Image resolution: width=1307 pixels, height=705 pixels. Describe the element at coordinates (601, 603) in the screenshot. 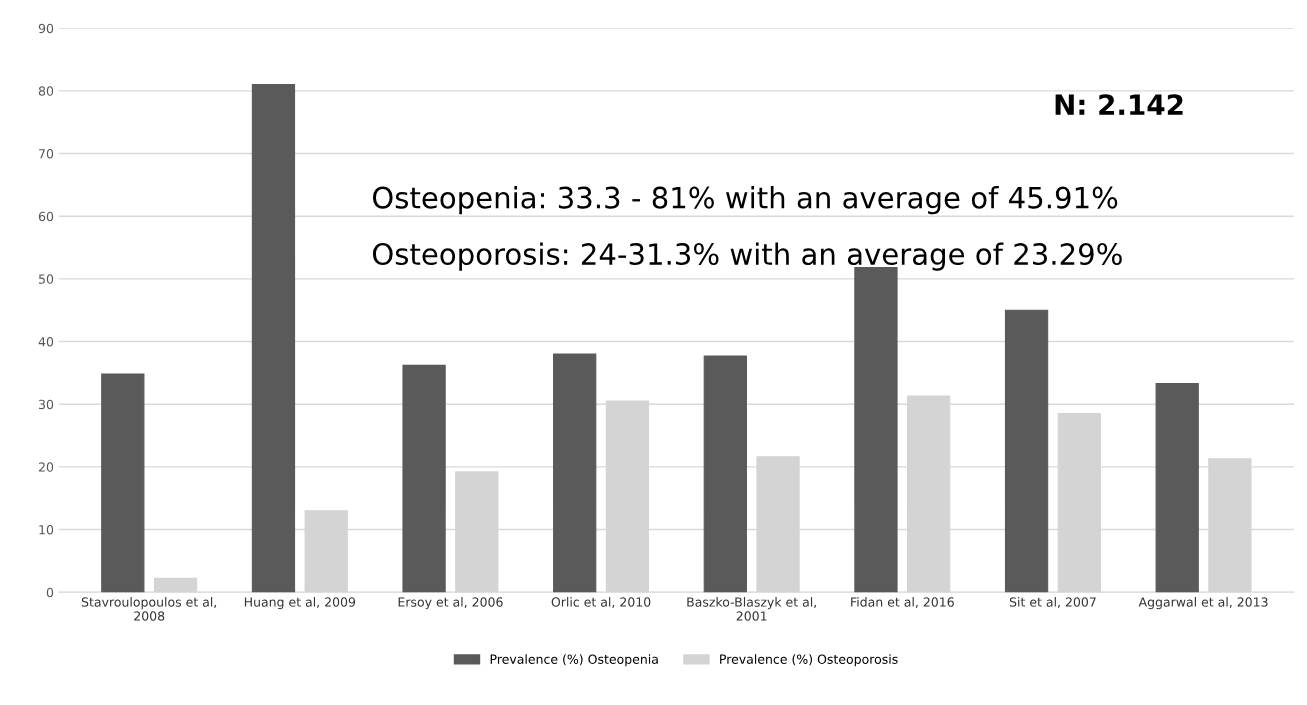

I see `x-tick-label: Orlic et al, 2010` at that location.